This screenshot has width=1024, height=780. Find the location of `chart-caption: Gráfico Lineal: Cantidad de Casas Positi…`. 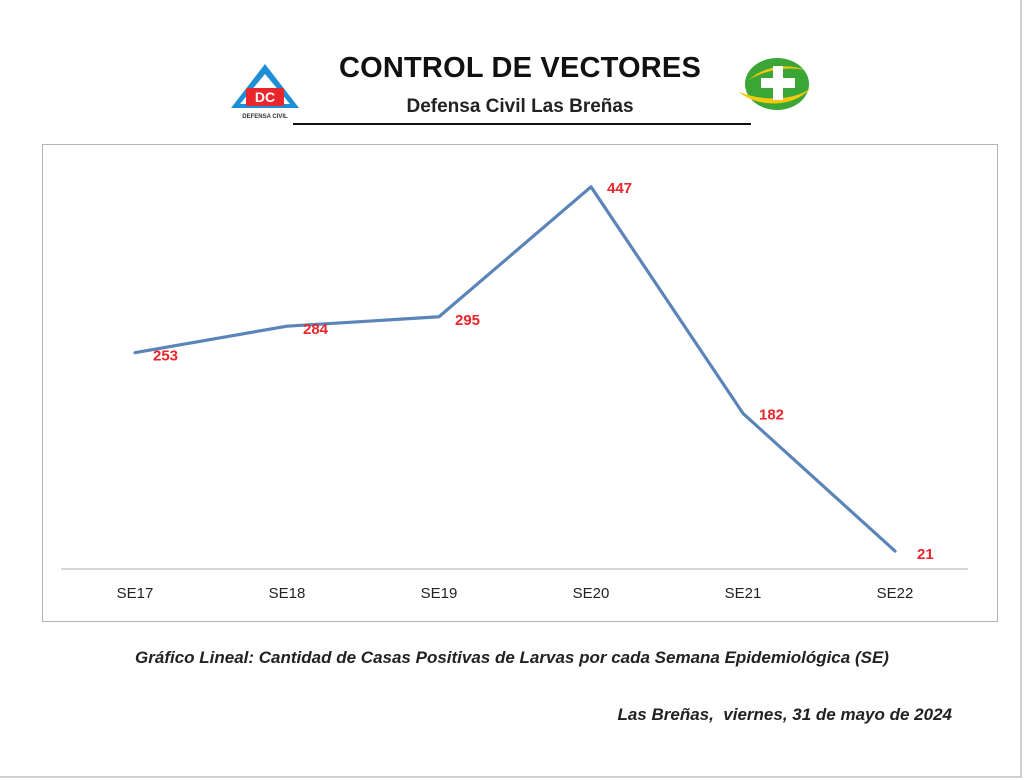

chart-caption: Gráfico Lineal: Cantidad de Casas Positi… is located at coordinates (512, 657).